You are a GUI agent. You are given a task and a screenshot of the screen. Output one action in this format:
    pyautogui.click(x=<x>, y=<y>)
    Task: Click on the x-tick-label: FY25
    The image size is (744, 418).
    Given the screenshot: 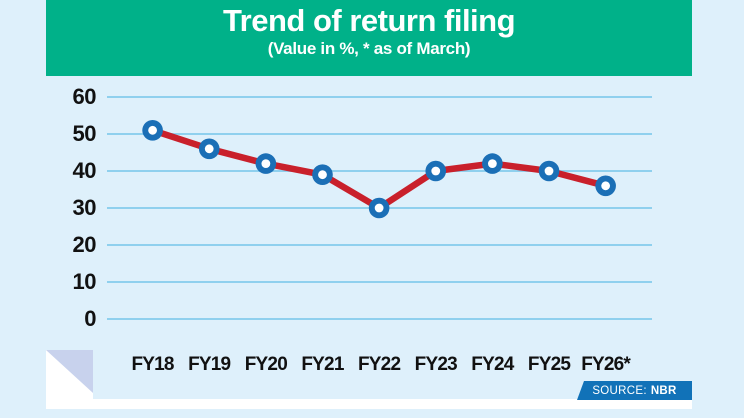 What is the action you would take?
    pyautogui.click(x=549, y=364)
    